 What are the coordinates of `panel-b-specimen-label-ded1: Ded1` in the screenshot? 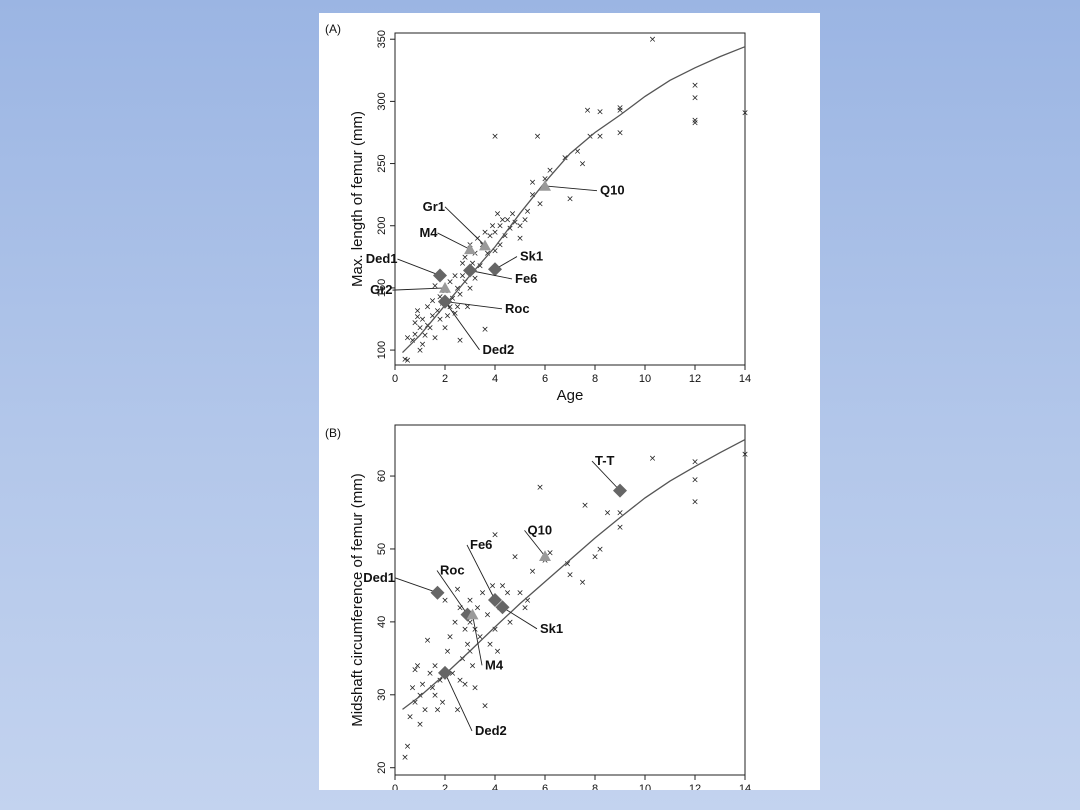 It's located at (379, 577).